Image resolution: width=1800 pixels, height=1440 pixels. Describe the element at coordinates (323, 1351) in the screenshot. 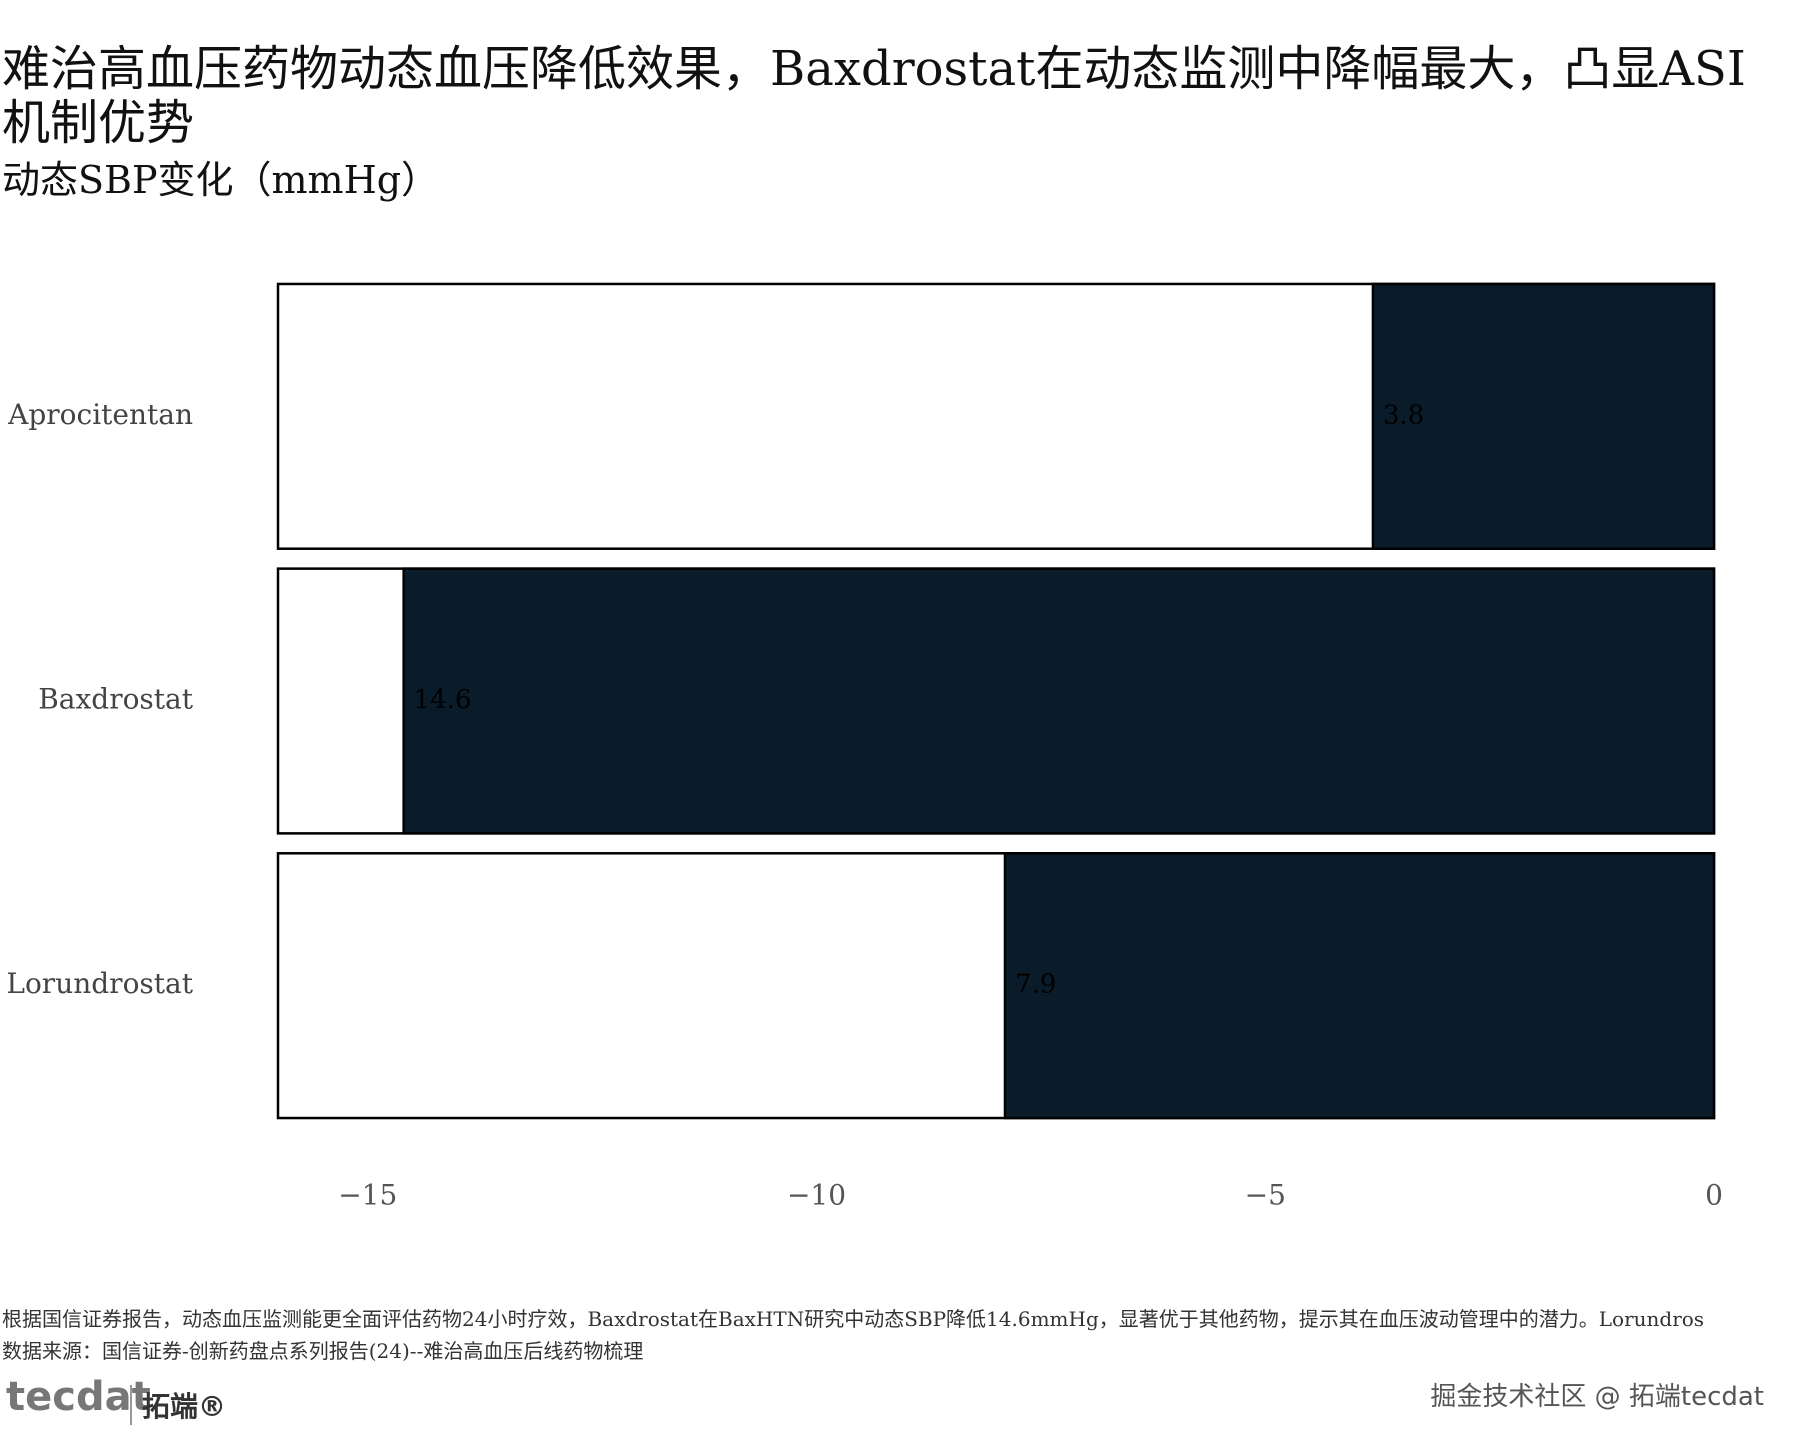

I see `source: 数据来源：国信证券-创新药盘点系列报告(24)--难治高血压后线药物梳理` at that location.